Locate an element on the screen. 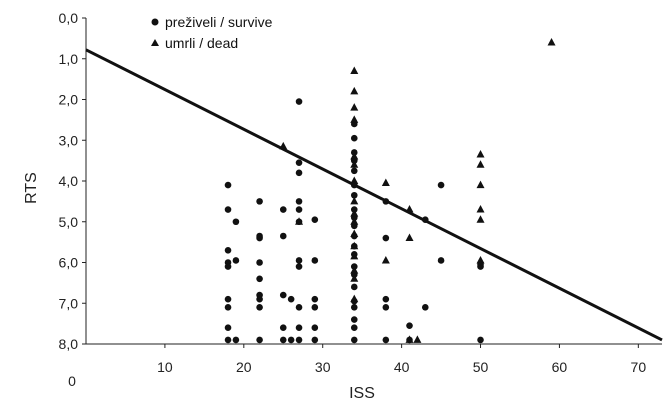 Image resolution: width=666 pixels, height=406 pixels. x-tick-label: 60 is located at coordinates (560, 367).